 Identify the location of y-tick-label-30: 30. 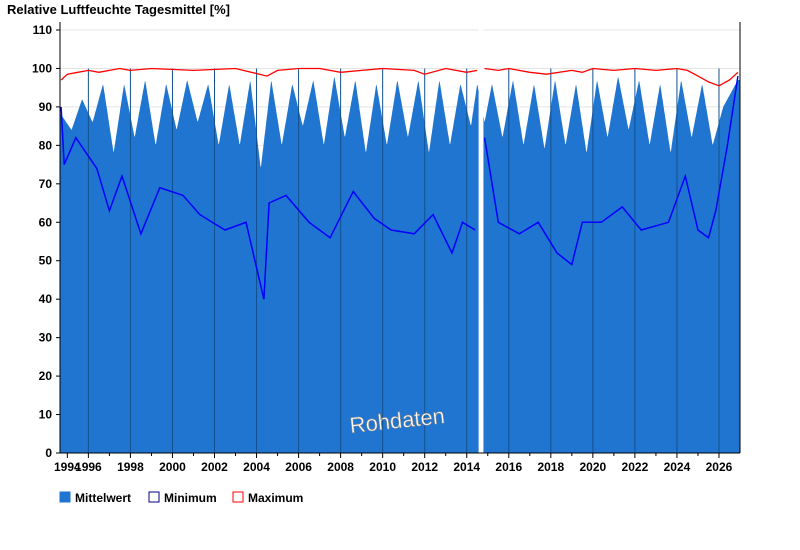
(46, 338).